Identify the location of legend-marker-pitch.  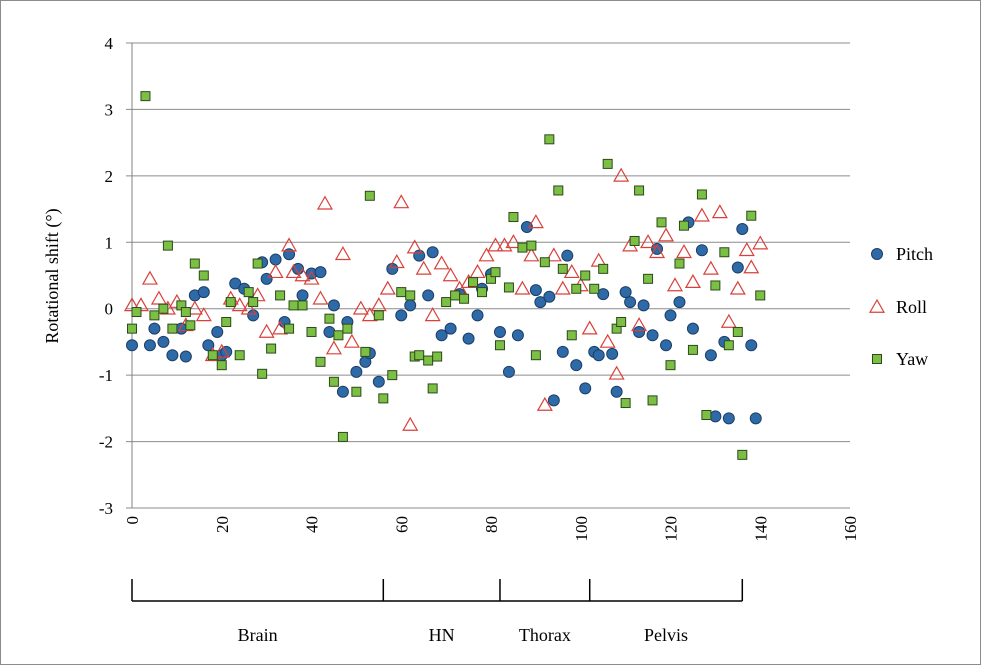
(877, 254).